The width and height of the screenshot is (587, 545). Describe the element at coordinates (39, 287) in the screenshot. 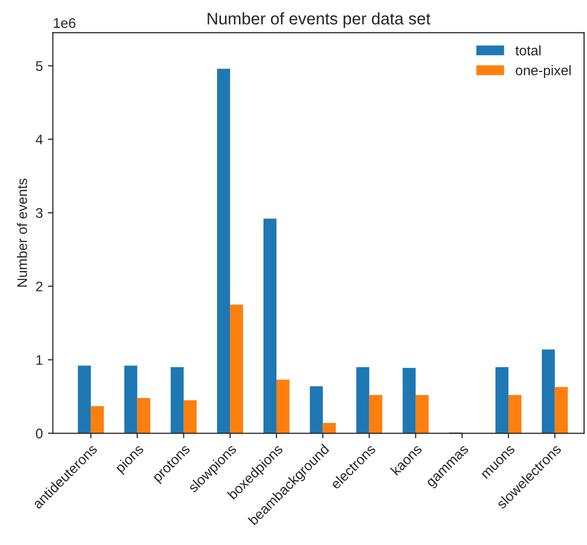

I see `y-tick-label: 2` at that location.